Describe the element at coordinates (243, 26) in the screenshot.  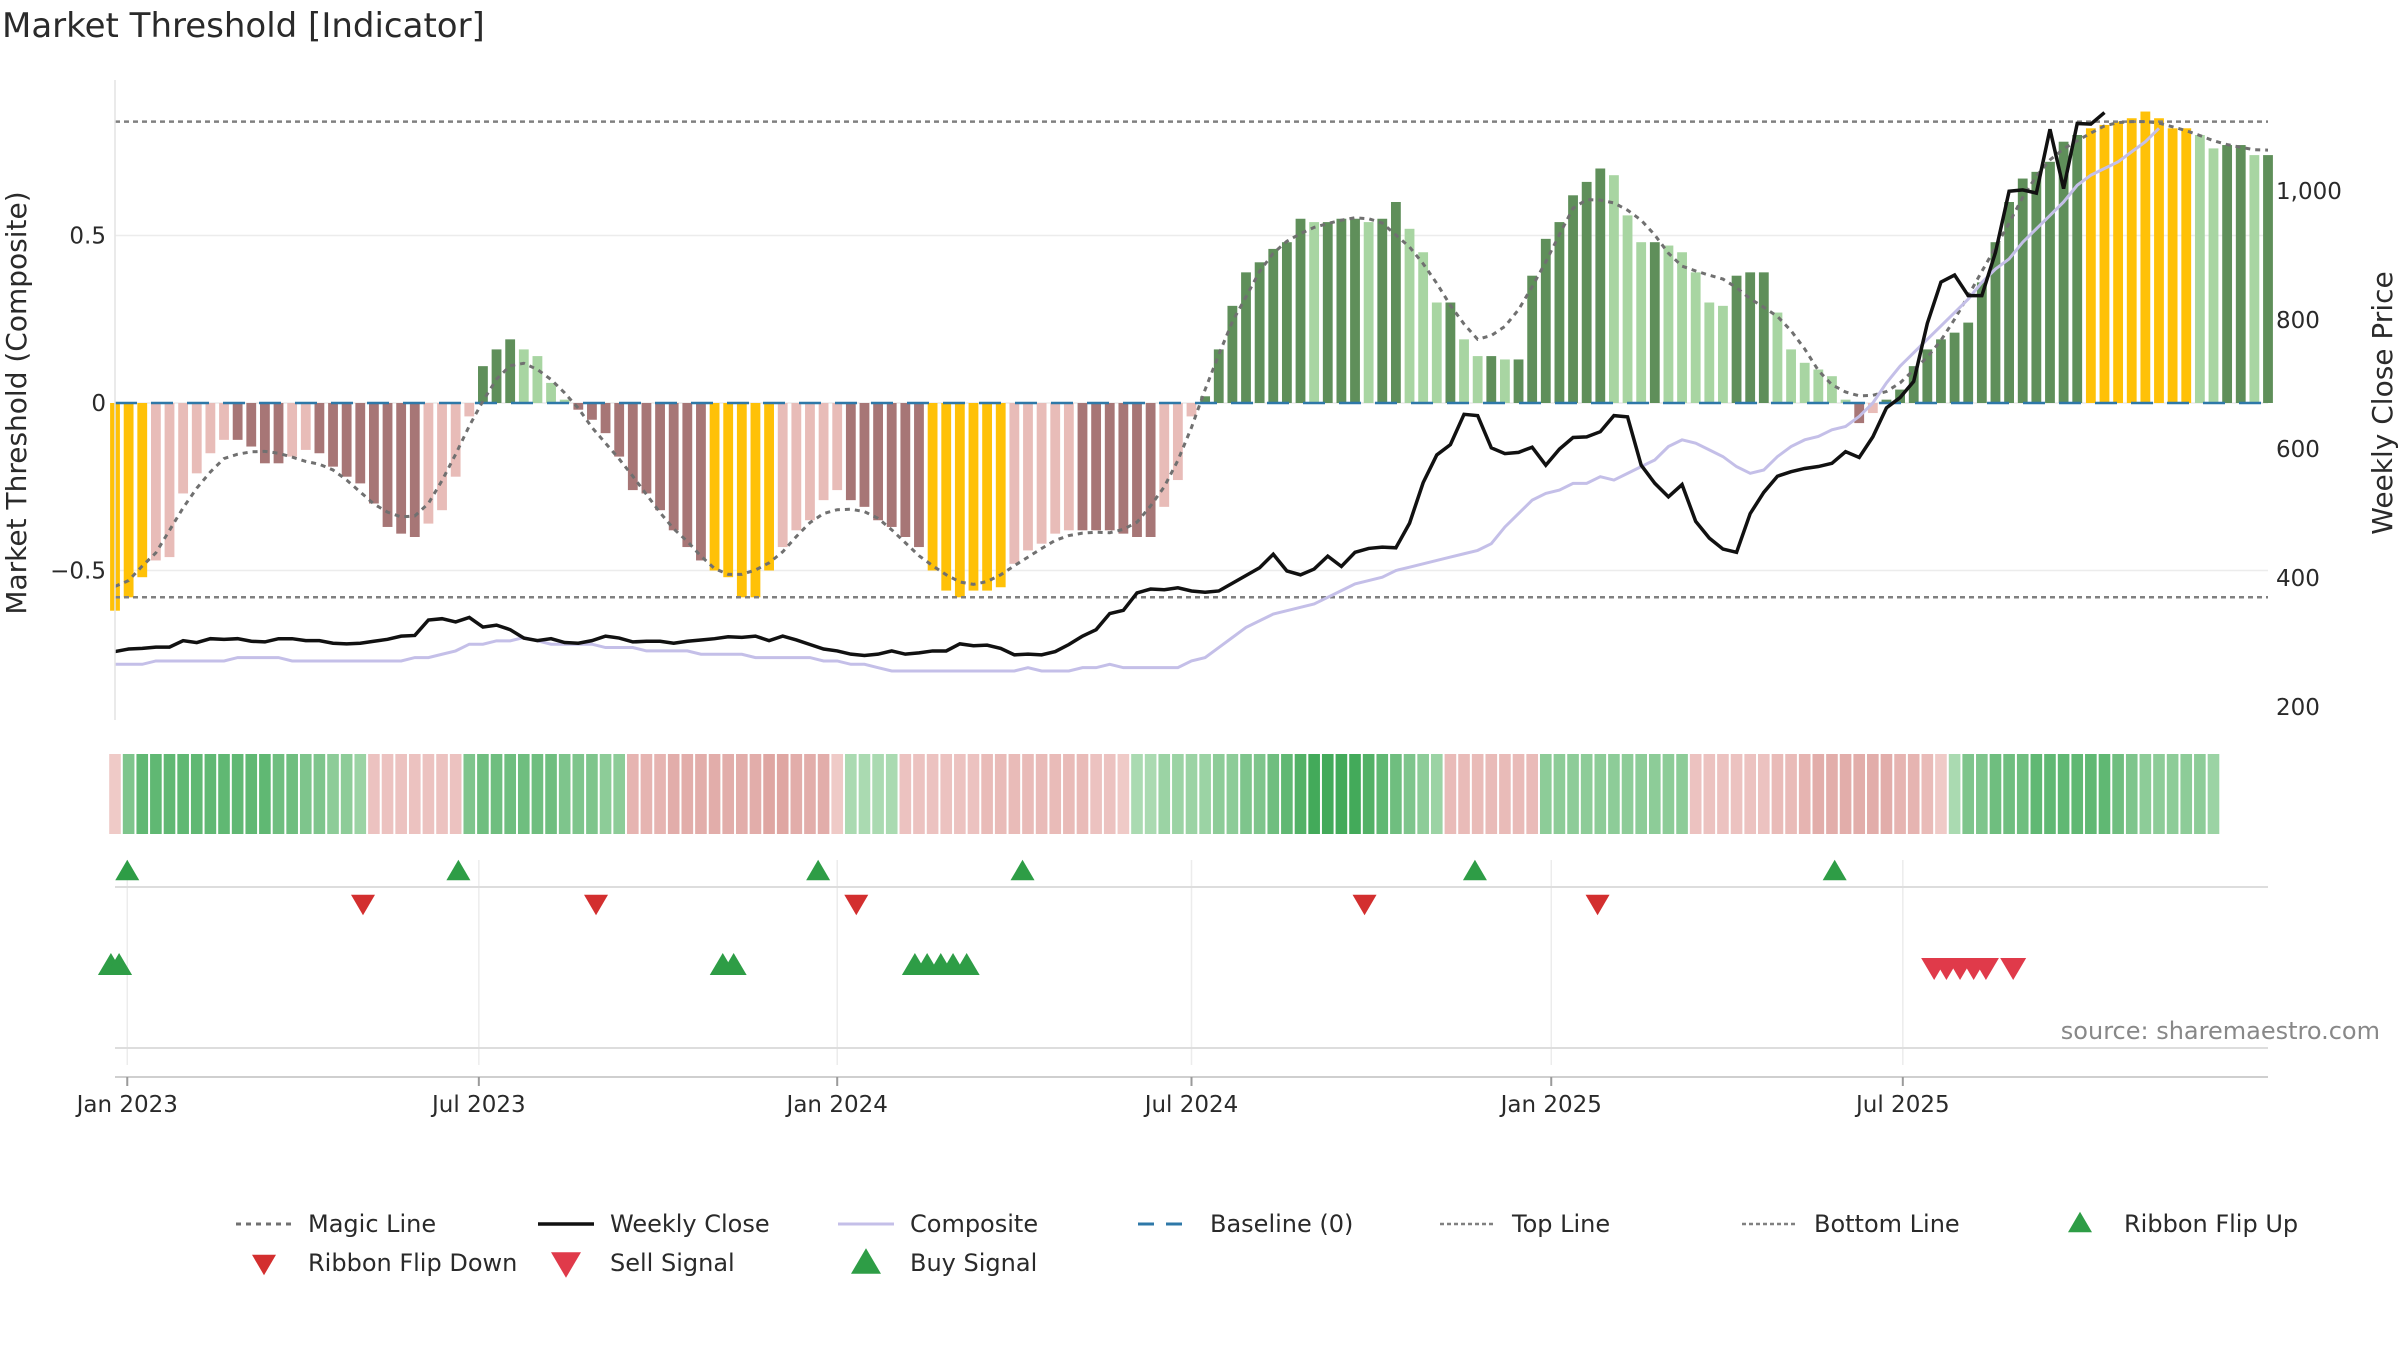
I see `chart-title: Market Threshold [Indicator]` at that location.